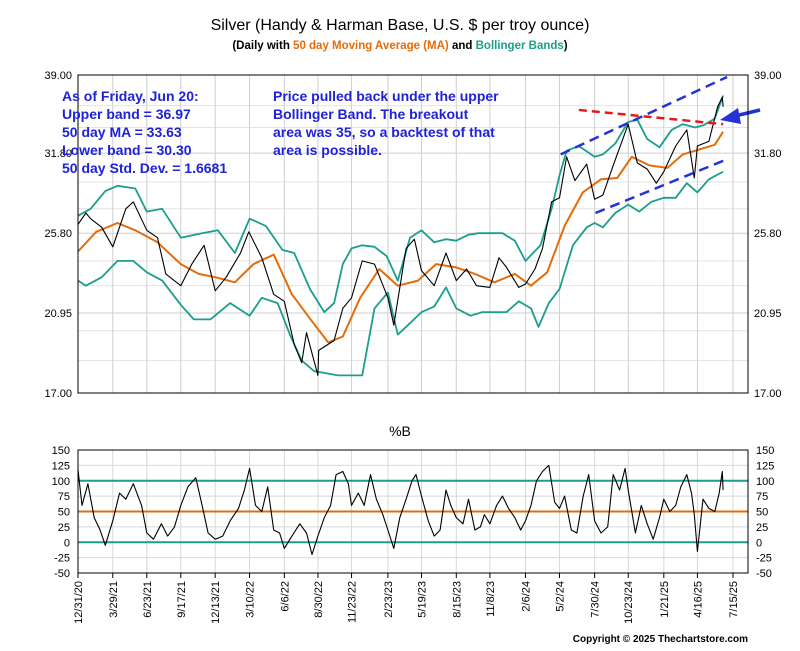  What do you see at coordinates (560, 596) in the screenshot?
I see `x-tick-label: 5/2/24` at bounding box center [560, 596].